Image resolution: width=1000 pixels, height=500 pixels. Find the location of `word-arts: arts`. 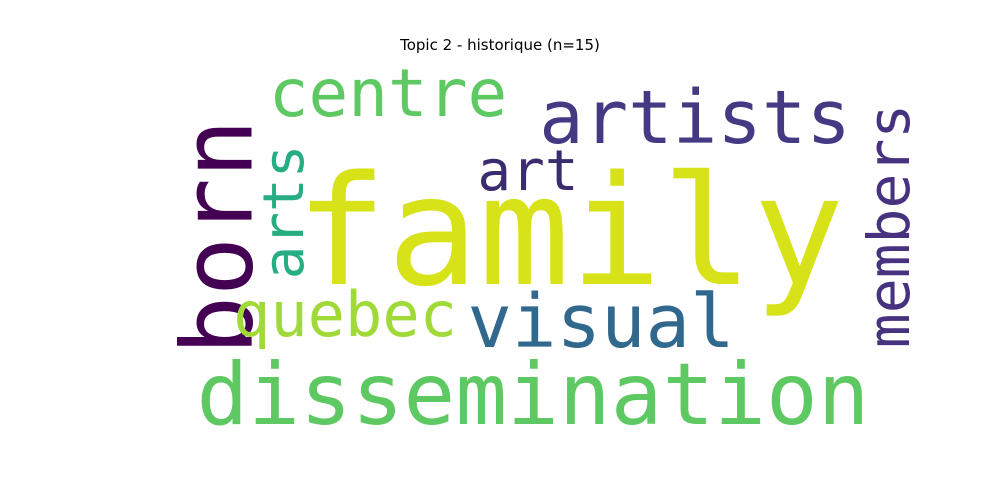

word-arts: arts is located at coordinates (284, 212).